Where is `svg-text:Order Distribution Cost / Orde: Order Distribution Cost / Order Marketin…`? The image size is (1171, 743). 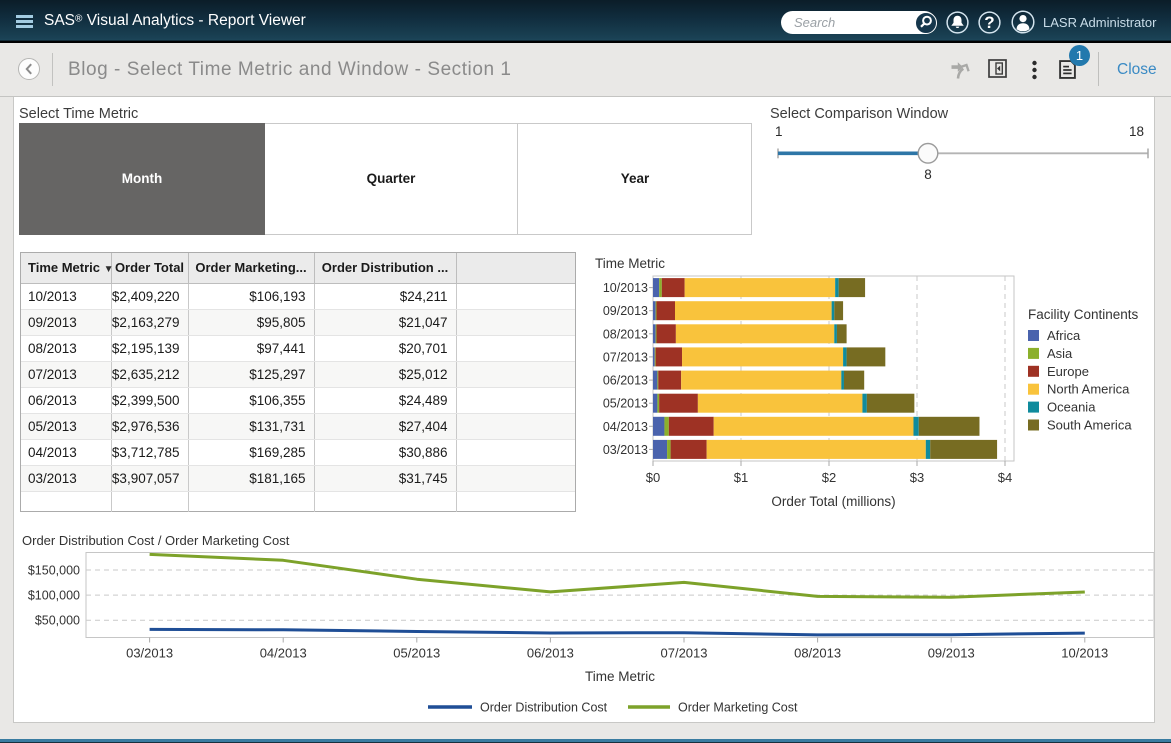 svg-text:Order Distribution Cost / Orde: Order Distribution Cost / Order Marketin… is located at coordinates (156, 540).